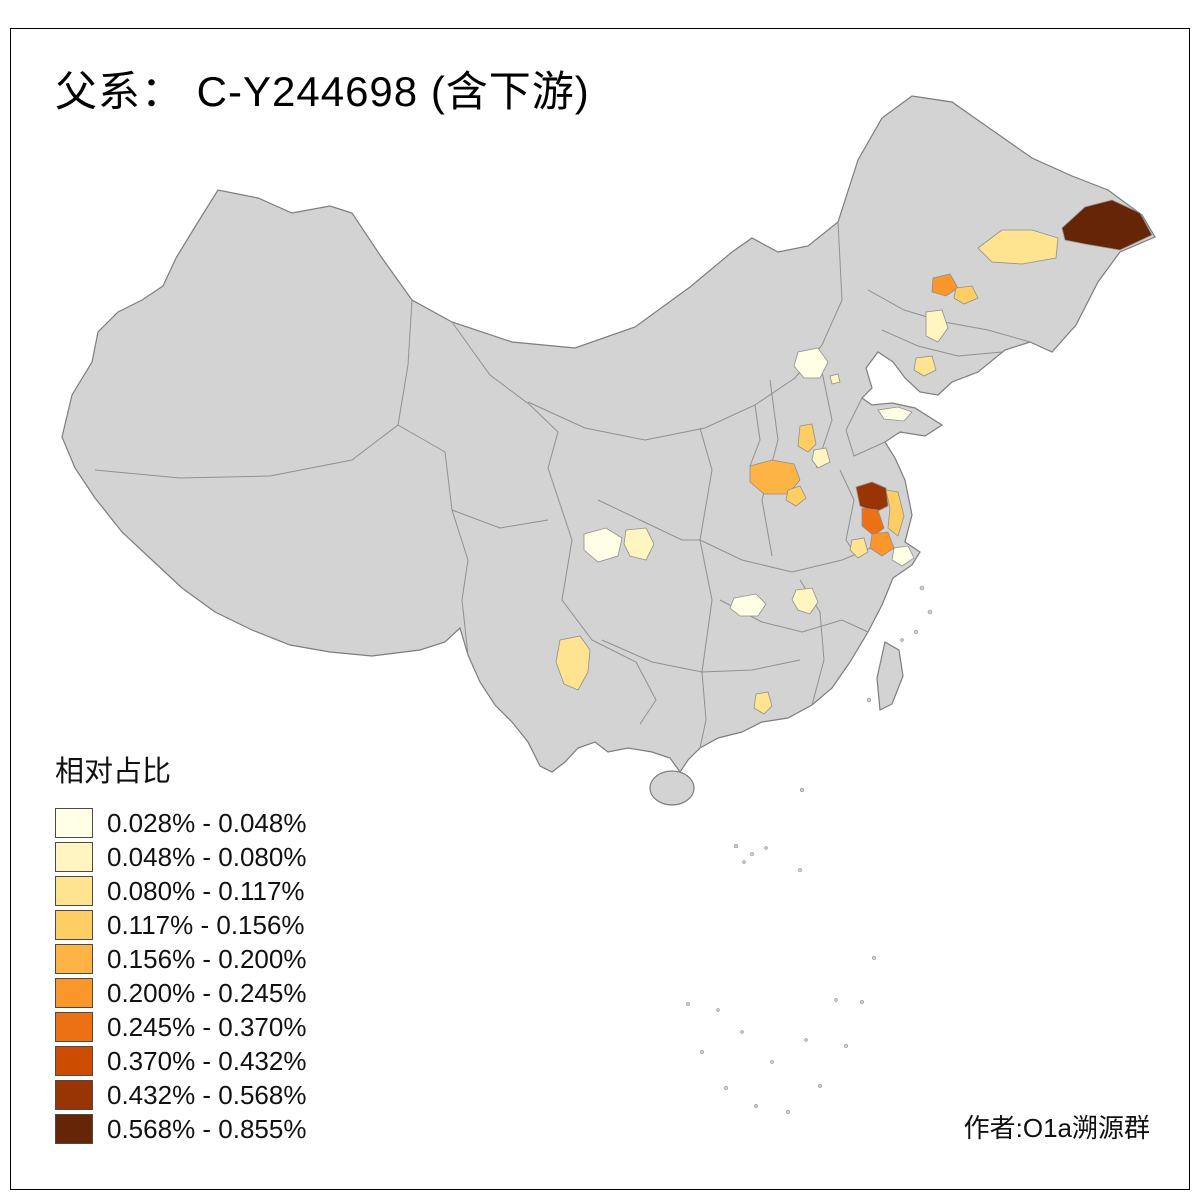  What do you see at coordinates (573, 663) in the screenshot?
I see `map-region-yunnan-central` at bounding box center [573, 663].